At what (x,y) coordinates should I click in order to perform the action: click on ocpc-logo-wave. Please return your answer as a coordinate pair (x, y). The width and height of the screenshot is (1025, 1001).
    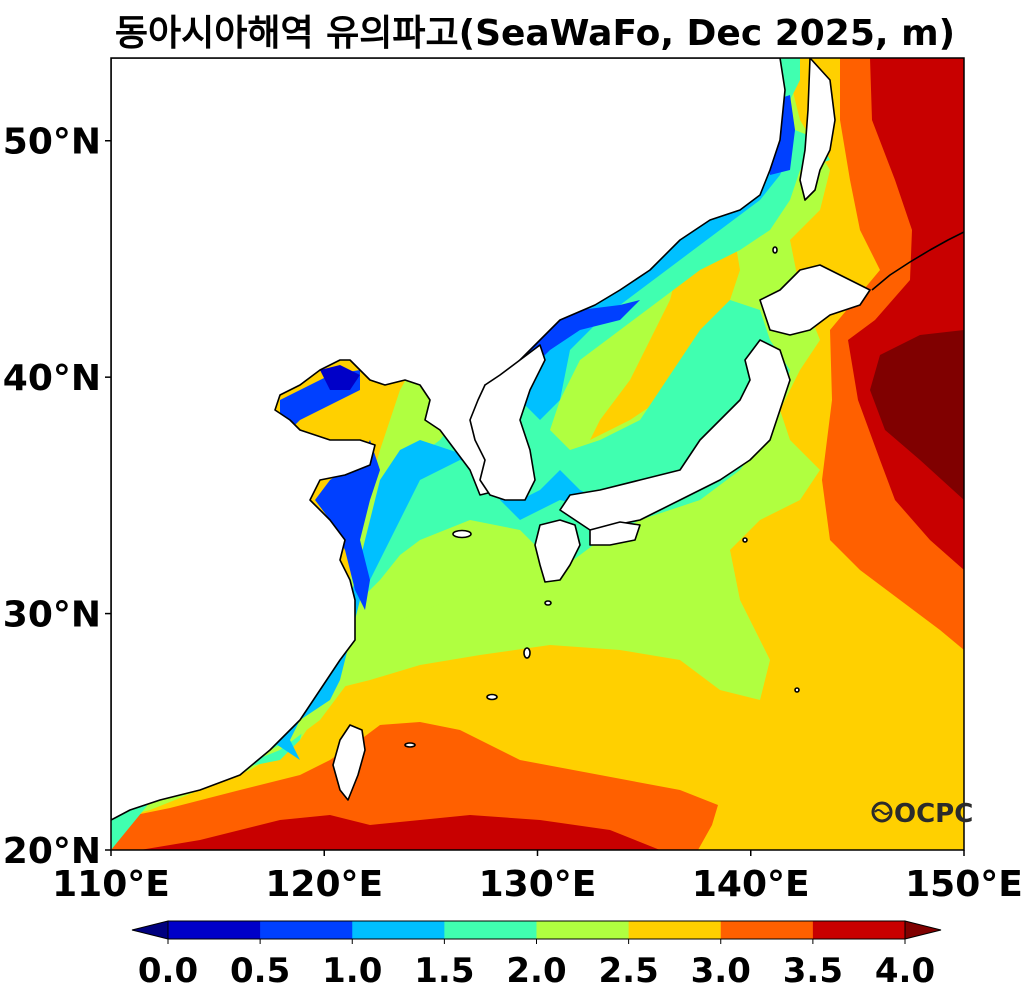
    Looking at the image, I should click on (882, 812).